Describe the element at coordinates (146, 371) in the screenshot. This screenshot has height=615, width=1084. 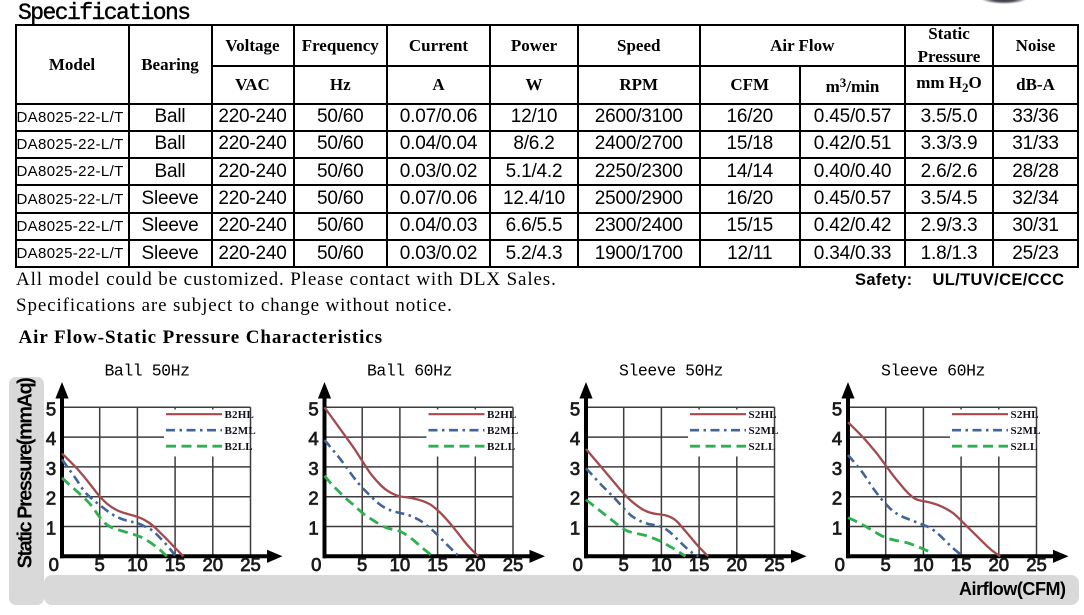
I see `svg-text: Ball 50Hz` at that location.